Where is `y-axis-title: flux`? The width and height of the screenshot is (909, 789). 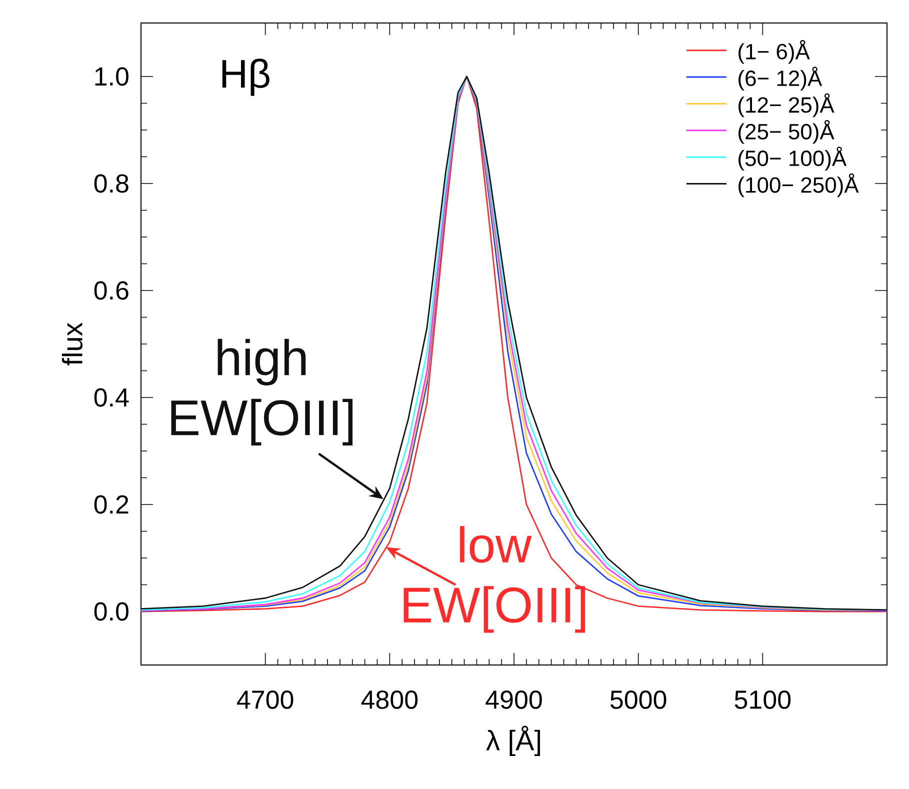 y-axis-title: flux is located at coordinates (72, 344).